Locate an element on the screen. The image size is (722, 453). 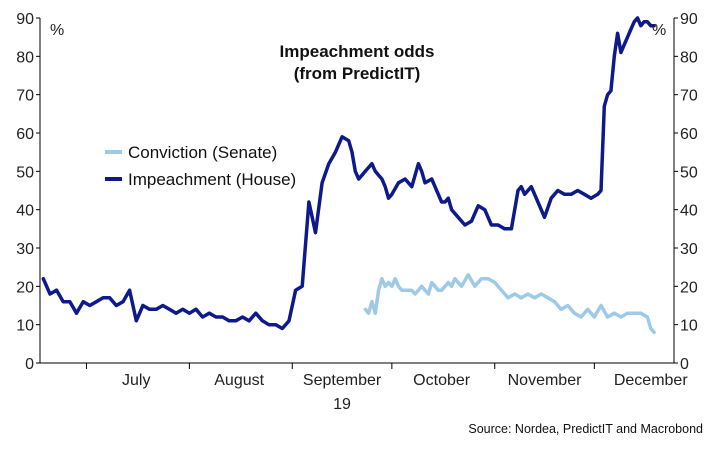
y-tick-label-right: 20 is located at coordinates (689, 287).